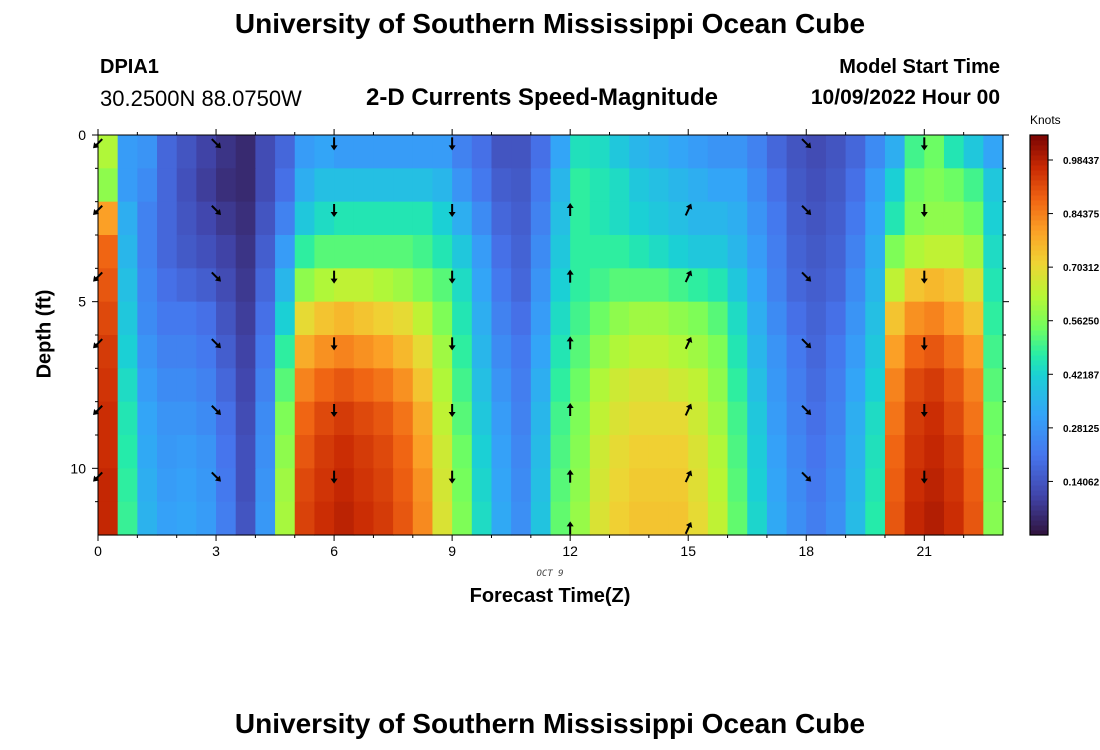 The height and width of the screenshot is (750, 1100). What do you see at coordinates (905, 97) in the screenshot?
I see `model-start-value: 10/09/2022 Hour 00` at bounding box center [905, 97].